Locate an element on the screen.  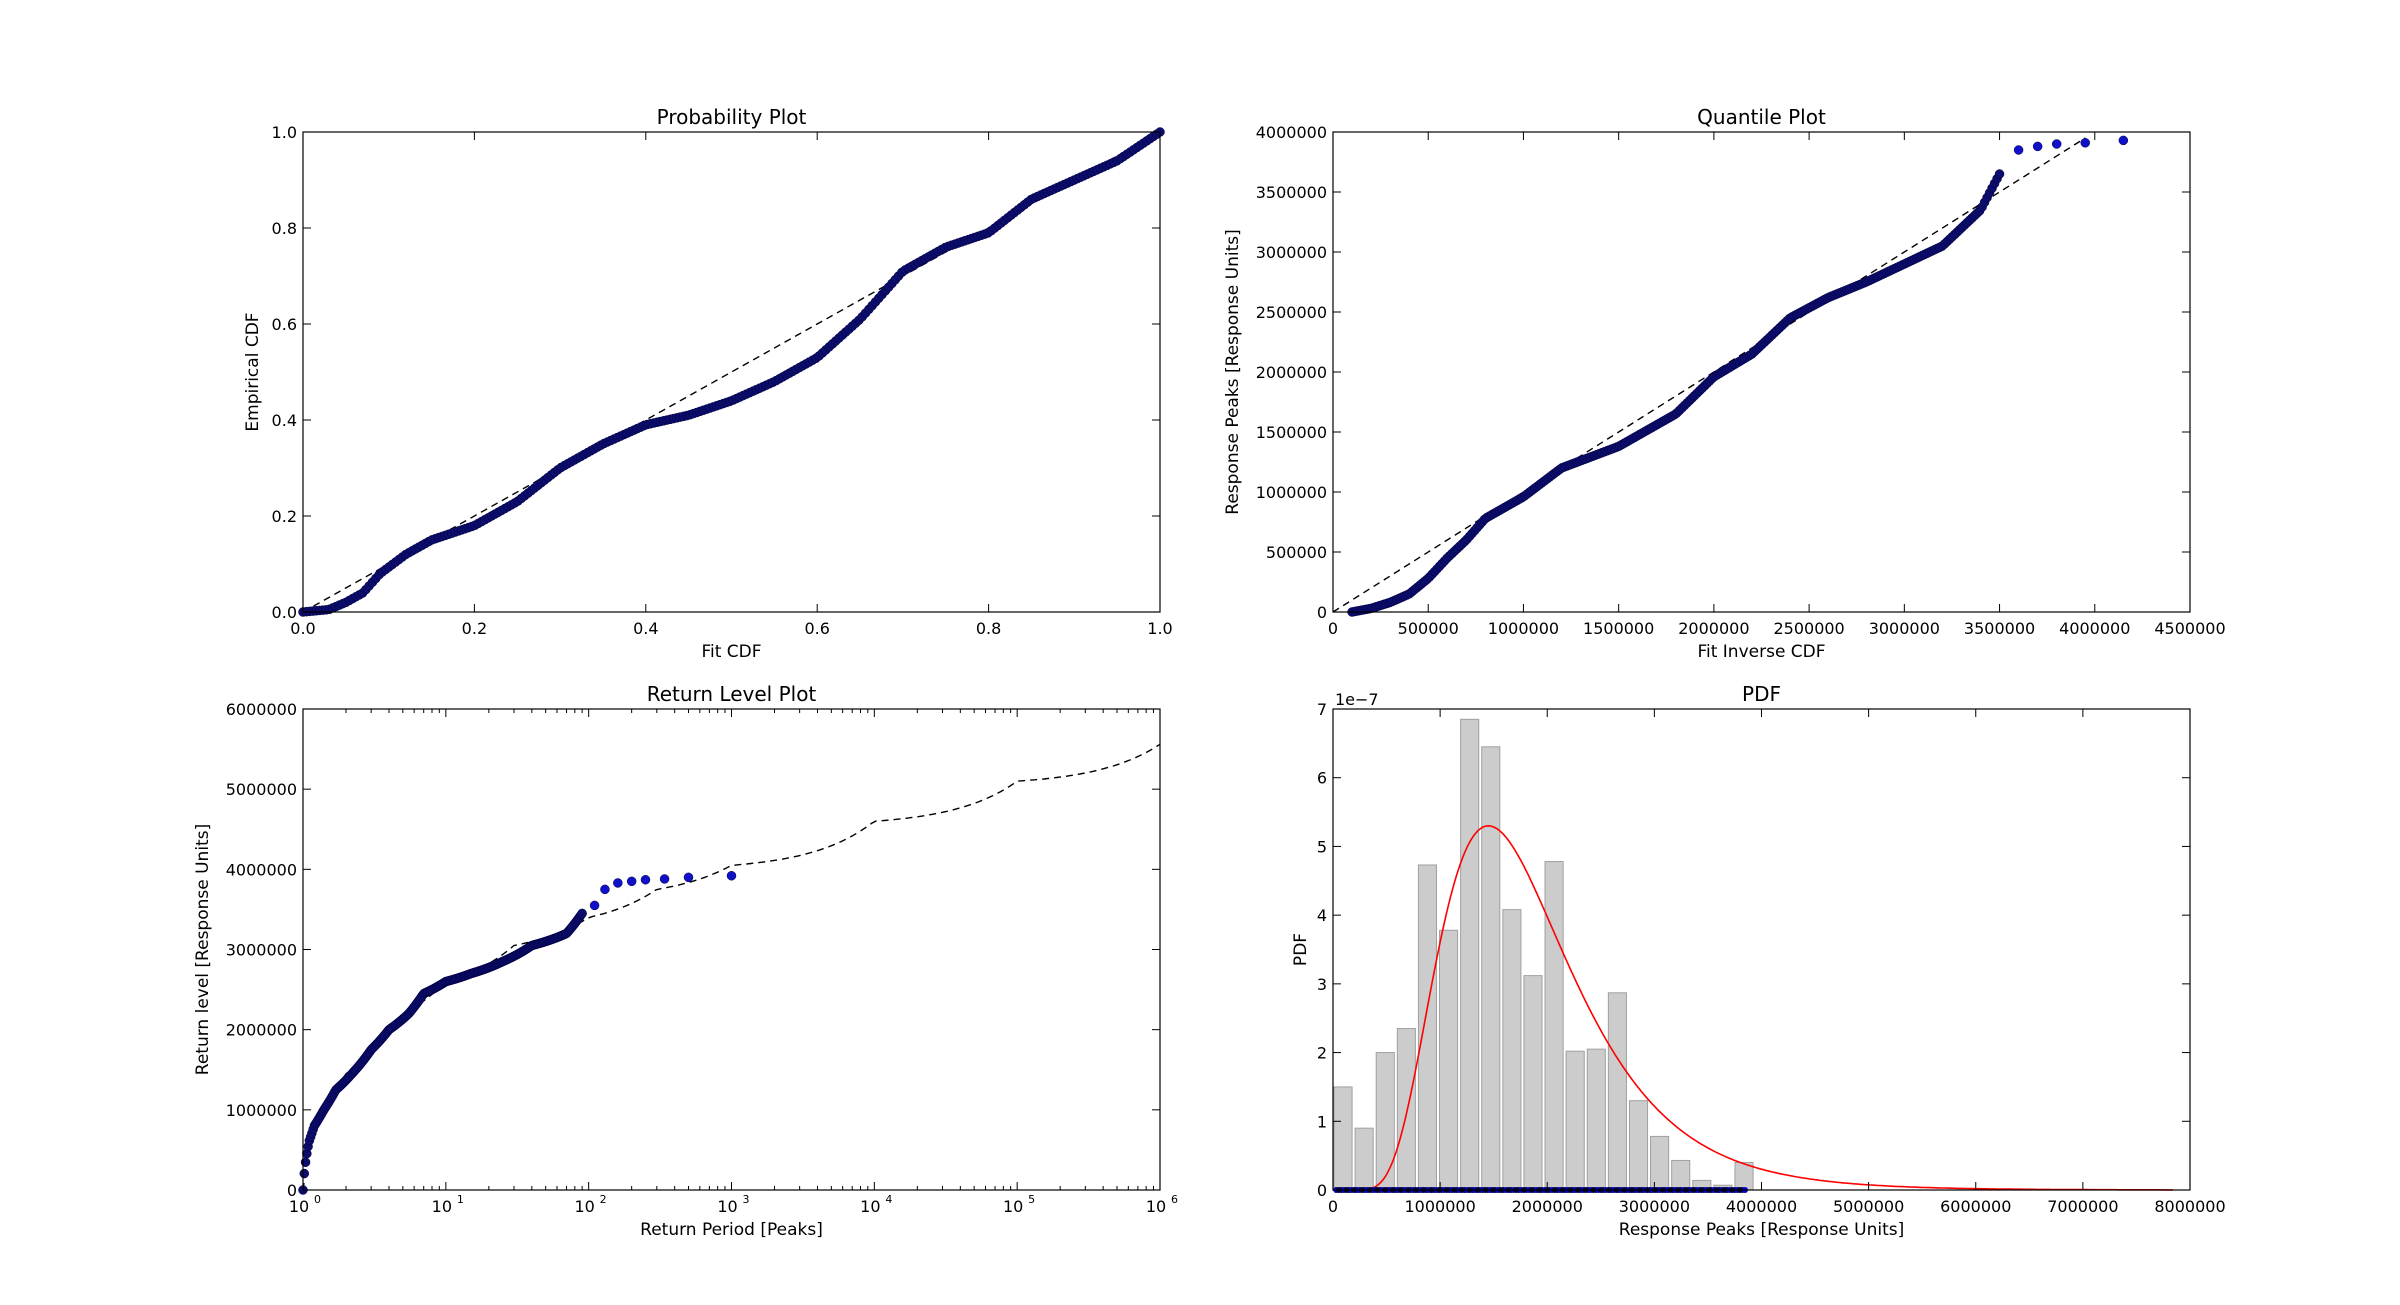
x-tick-label: 8000000 is located at coordinates (2189, 1206).